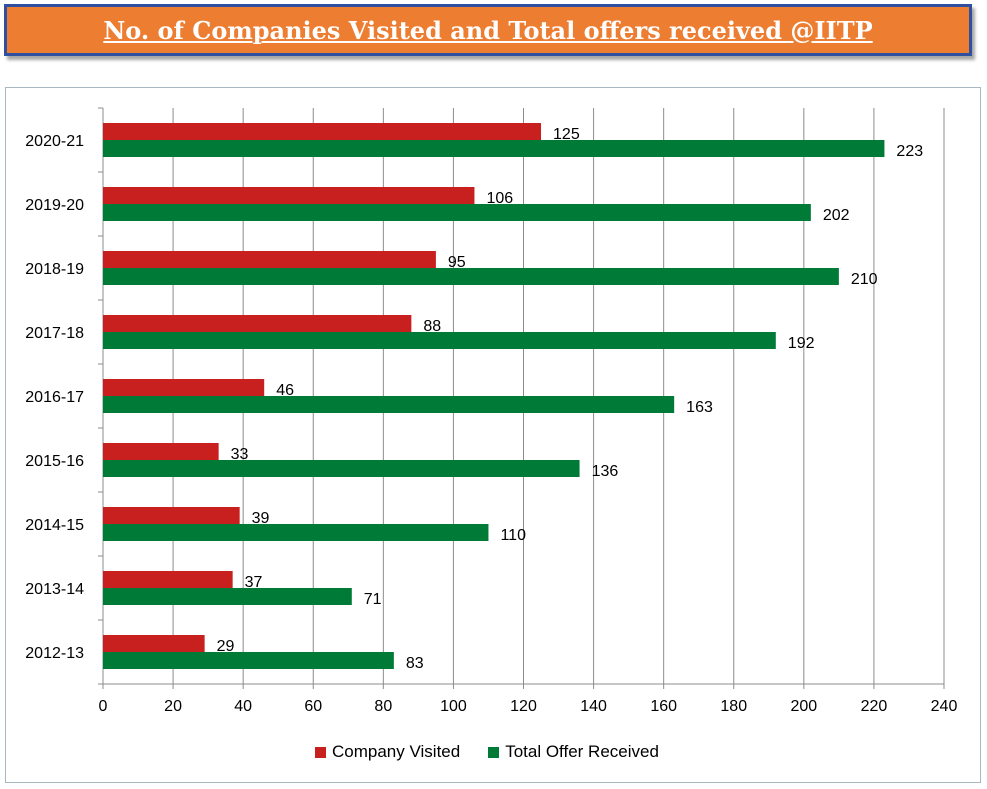 The width and height of the screenshot is (987, 789). What do you see at coordinates (54, 525) in the screenshot?
I see `y-tick-label: 2014-15` at bounding box center [54, 525].